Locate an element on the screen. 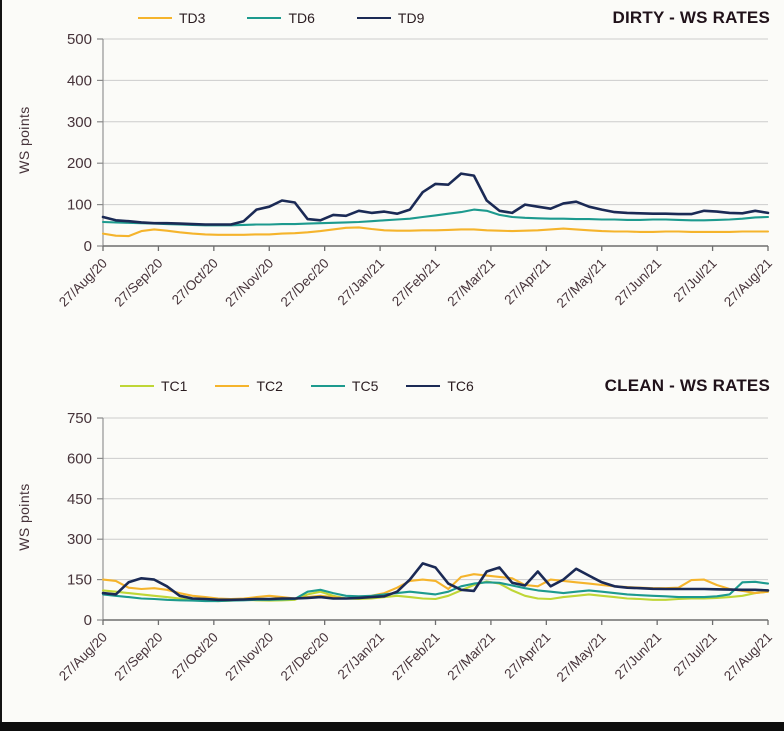  dirty-chart-title: DIRTY - WS RATES is located at coordinates (691, 17).